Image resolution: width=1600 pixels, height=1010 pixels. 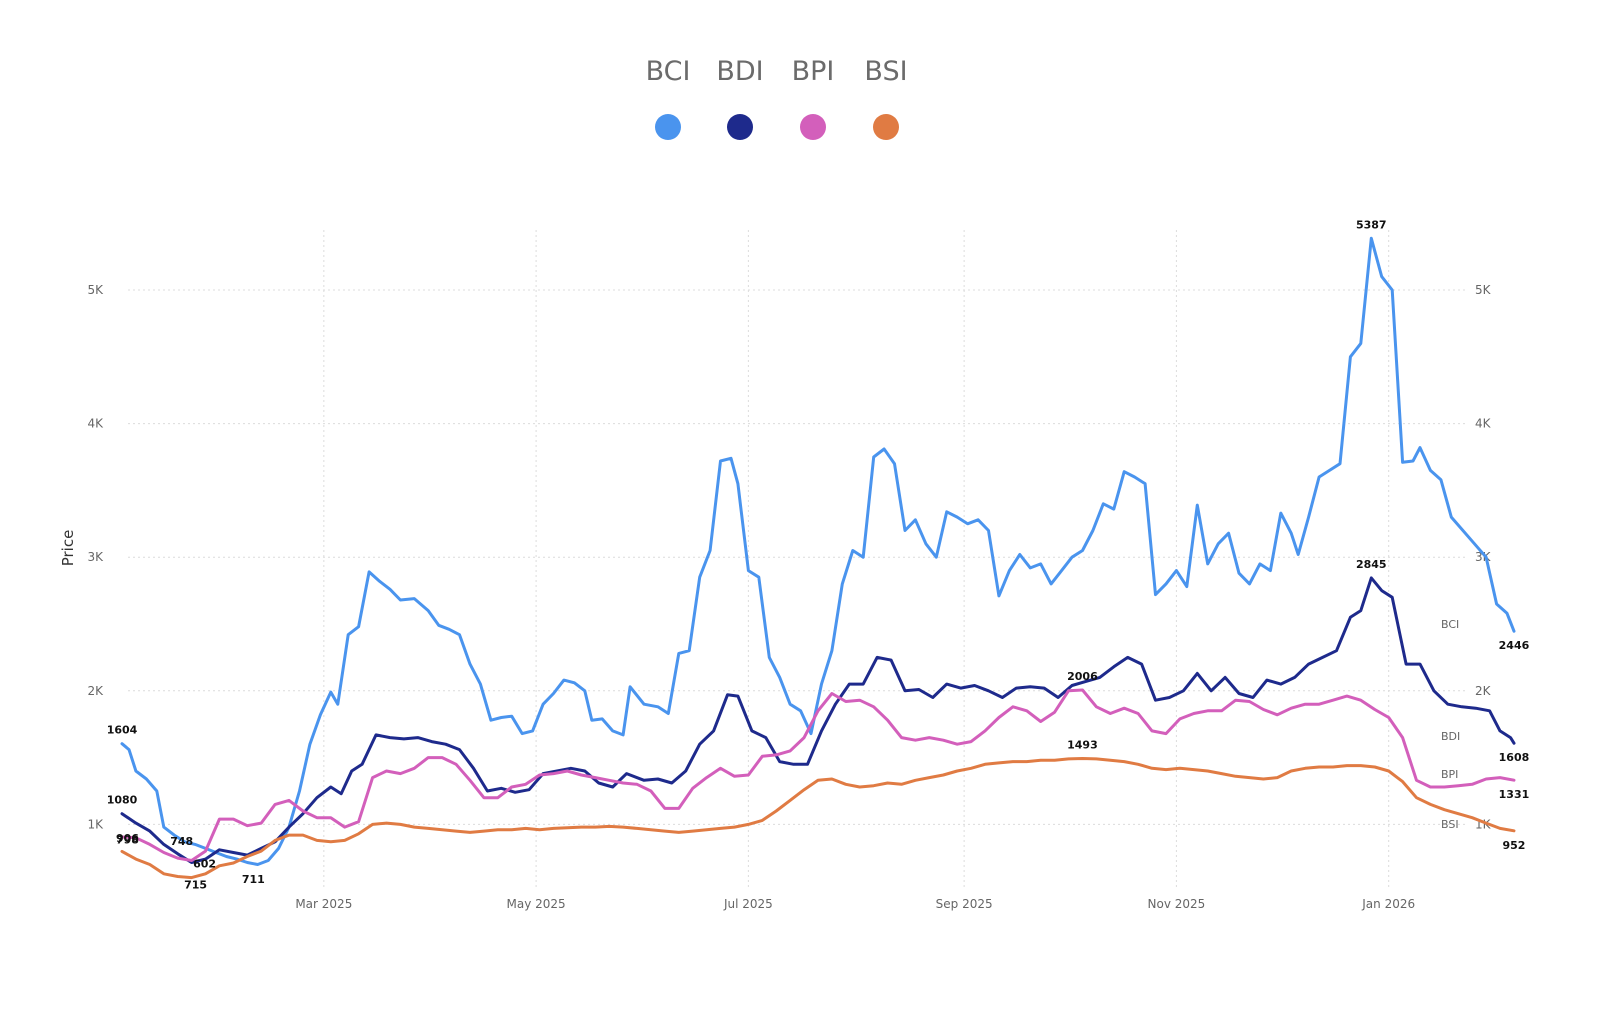 I want to click on x-tick-label: May 2025, so click(x=536, y=904).